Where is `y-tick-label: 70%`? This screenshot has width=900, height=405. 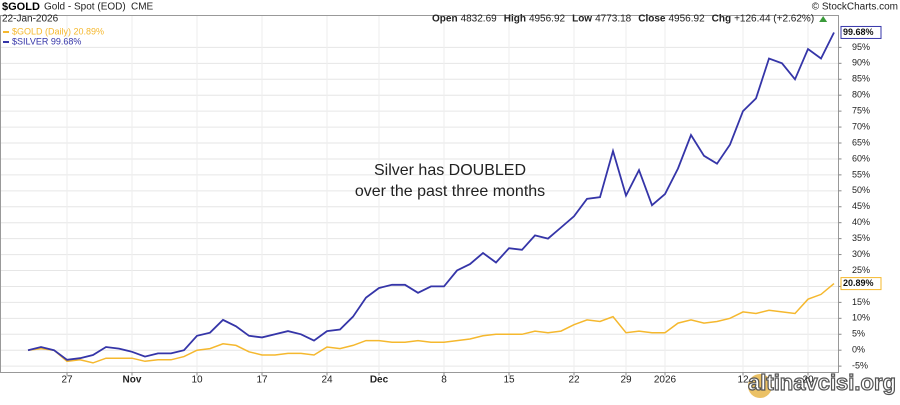 y-tick-label: 70% is located at coordinates (861, 126).